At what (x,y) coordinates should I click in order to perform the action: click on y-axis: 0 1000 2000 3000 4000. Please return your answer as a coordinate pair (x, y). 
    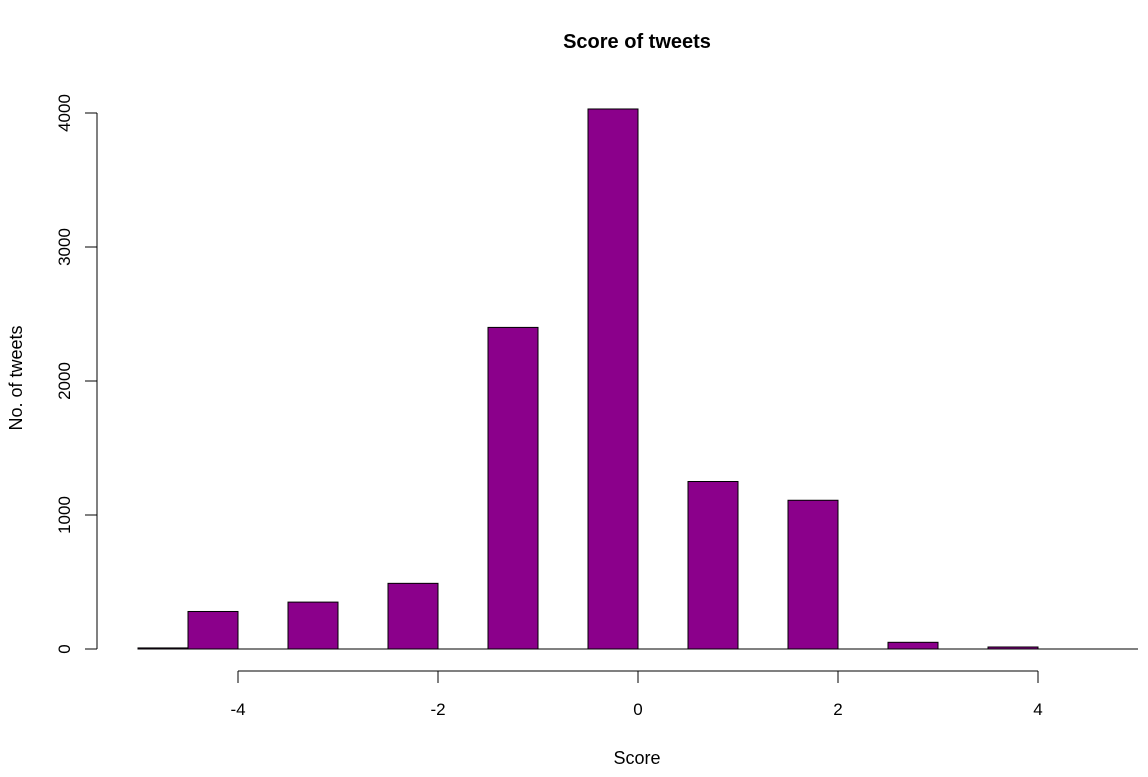
    Looking at the image, I should click on (76, 374).